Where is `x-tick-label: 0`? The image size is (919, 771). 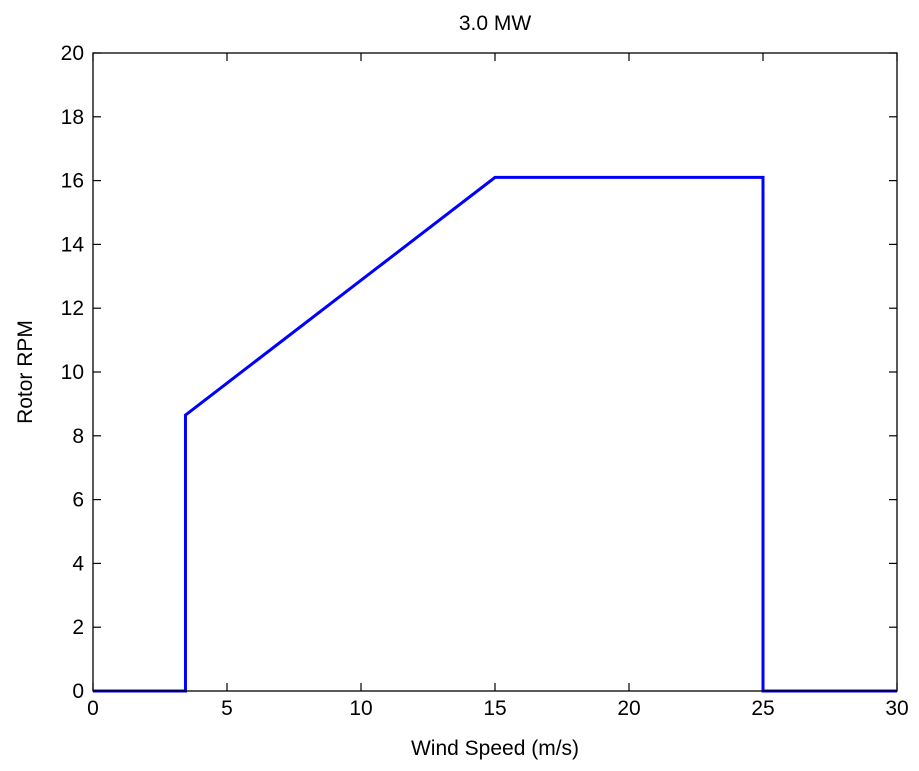 x-tick-label: 0 is located at coordinates (93, 708).